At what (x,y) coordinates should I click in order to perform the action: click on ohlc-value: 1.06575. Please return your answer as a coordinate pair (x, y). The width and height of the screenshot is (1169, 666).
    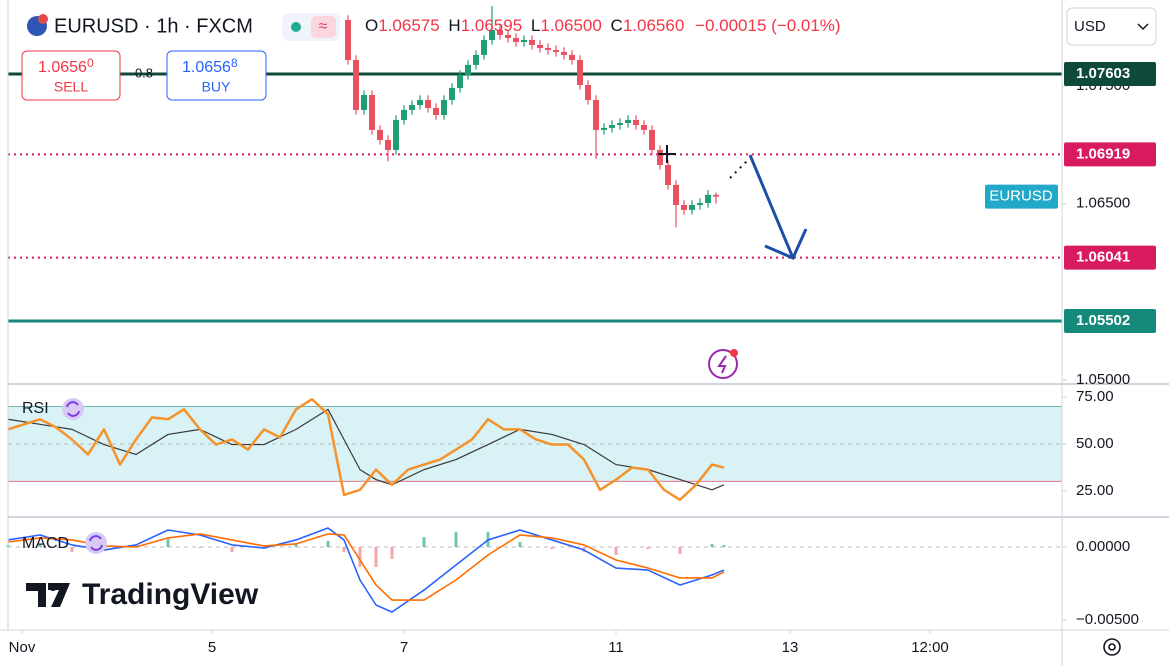
    Looking at the image, I should click on (408, 25).